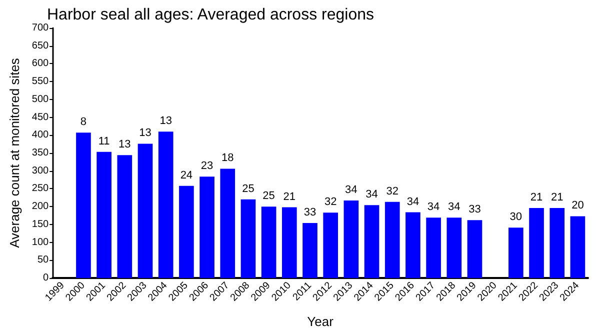  I want to click on annotation: 18, so click(228, 158).